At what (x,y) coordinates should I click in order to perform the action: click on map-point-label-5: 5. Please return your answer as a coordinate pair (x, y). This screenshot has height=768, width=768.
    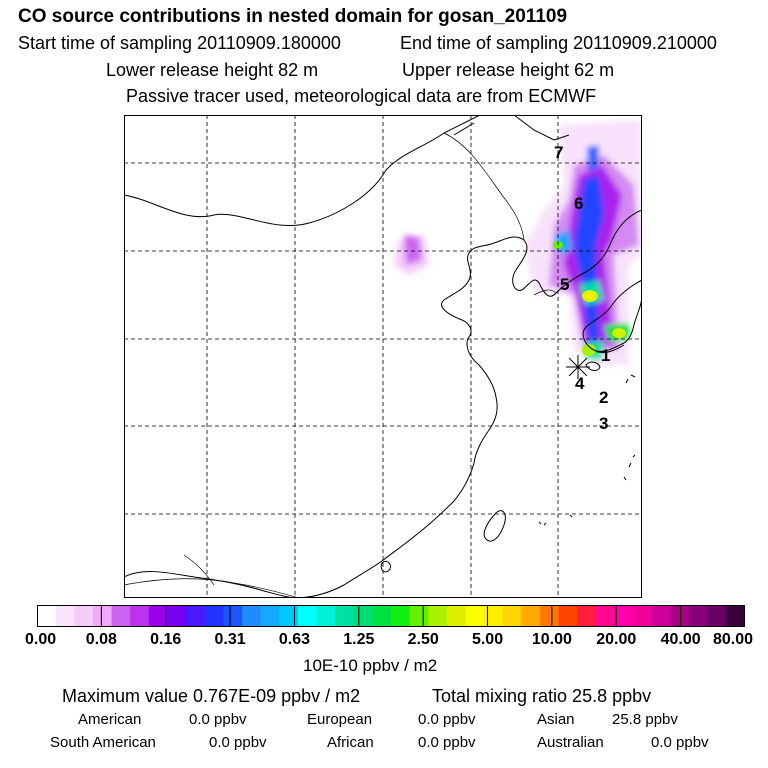
    Looking at the image, I should click on (564, 284).